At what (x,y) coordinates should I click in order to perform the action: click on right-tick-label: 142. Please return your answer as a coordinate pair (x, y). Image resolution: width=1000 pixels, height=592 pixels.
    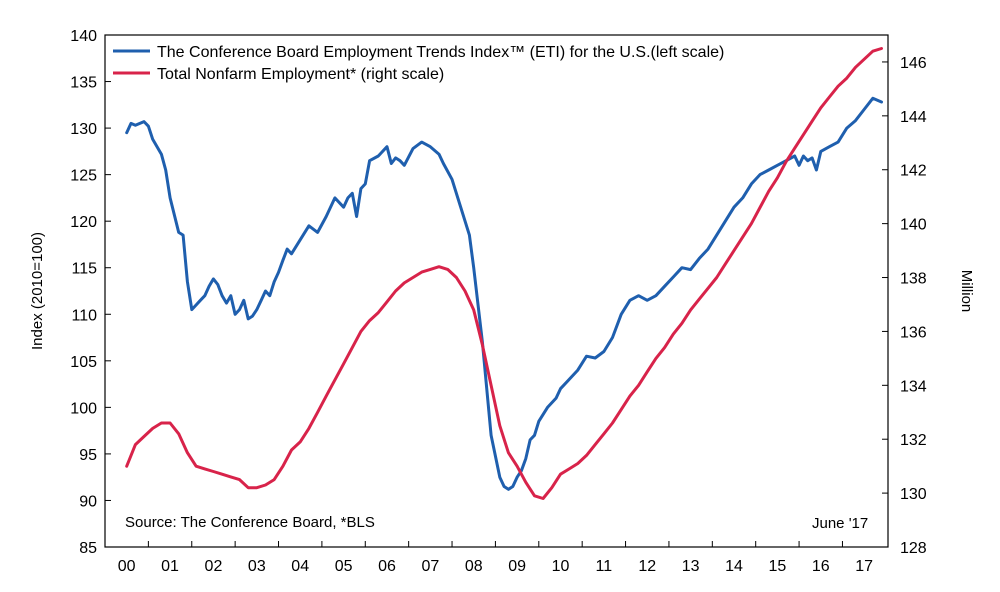
    Looking at the image, I should click on (913, 171).